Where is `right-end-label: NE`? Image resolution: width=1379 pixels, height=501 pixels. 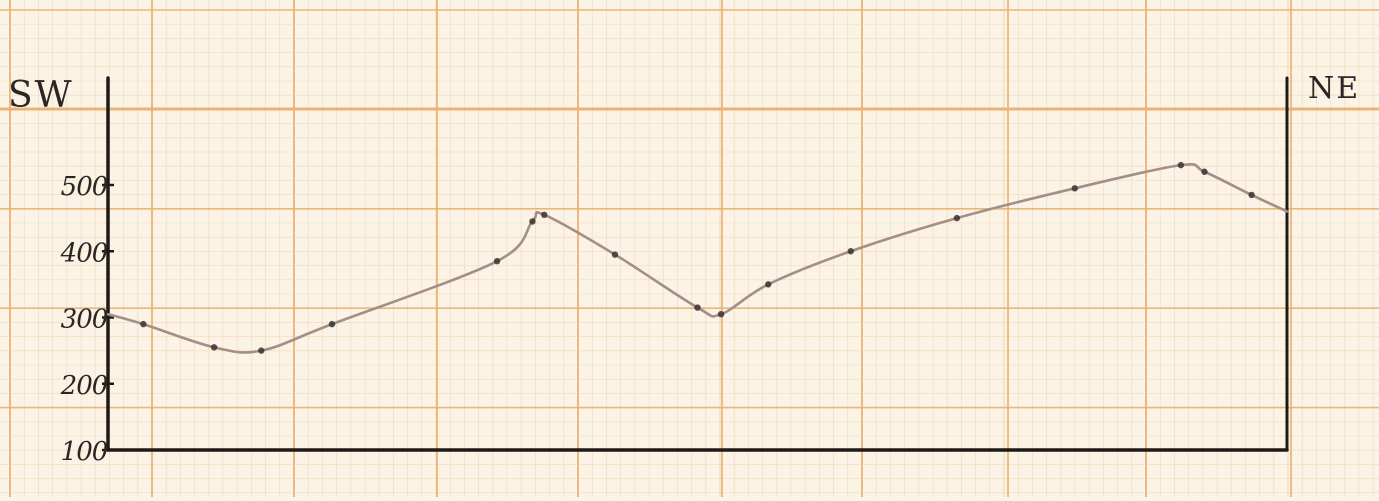 right-end-label: NE is located at coordinates (1334, 88).